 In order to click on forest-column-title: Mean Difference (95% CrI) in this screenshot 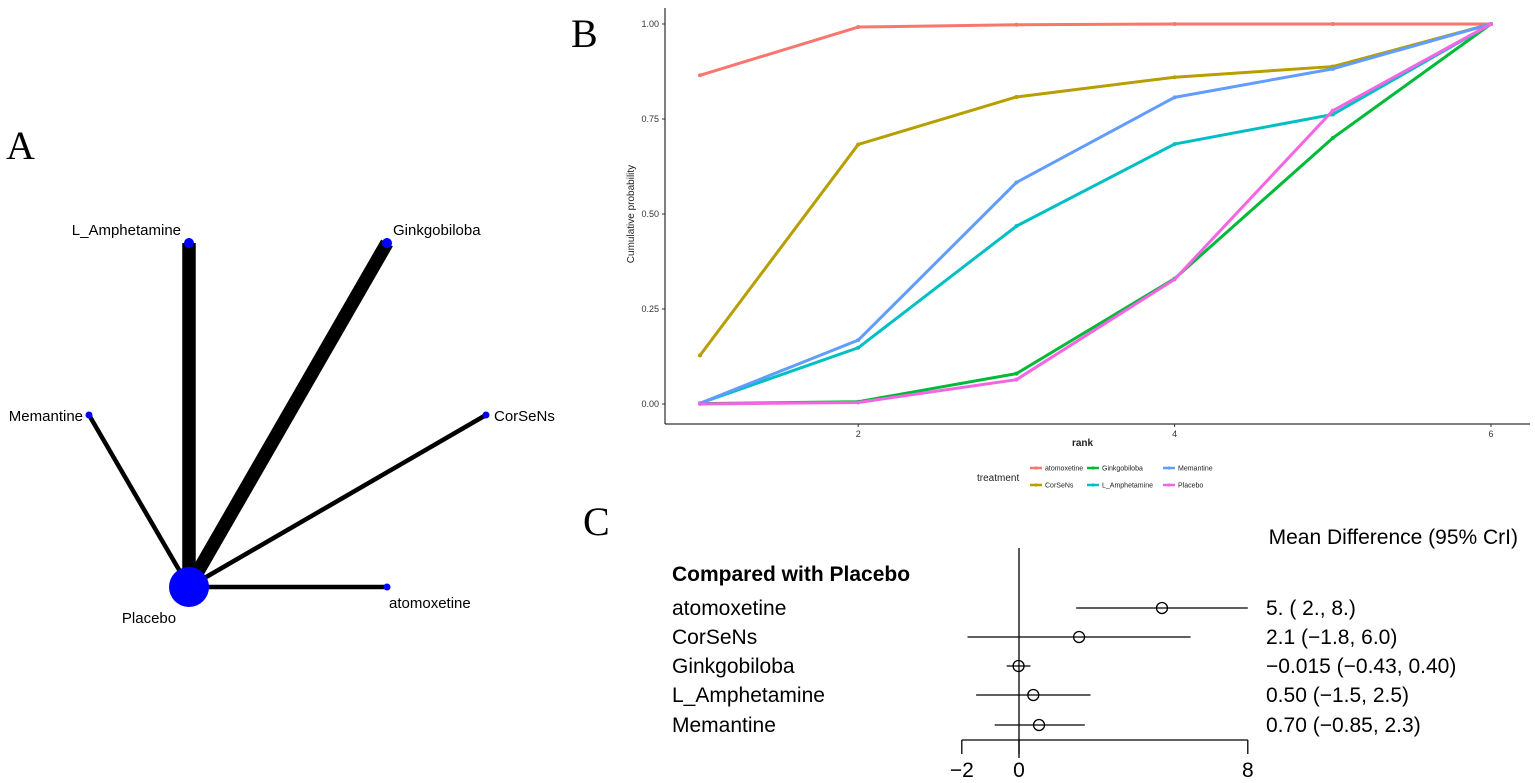, I will do `click(1393, 537)`.